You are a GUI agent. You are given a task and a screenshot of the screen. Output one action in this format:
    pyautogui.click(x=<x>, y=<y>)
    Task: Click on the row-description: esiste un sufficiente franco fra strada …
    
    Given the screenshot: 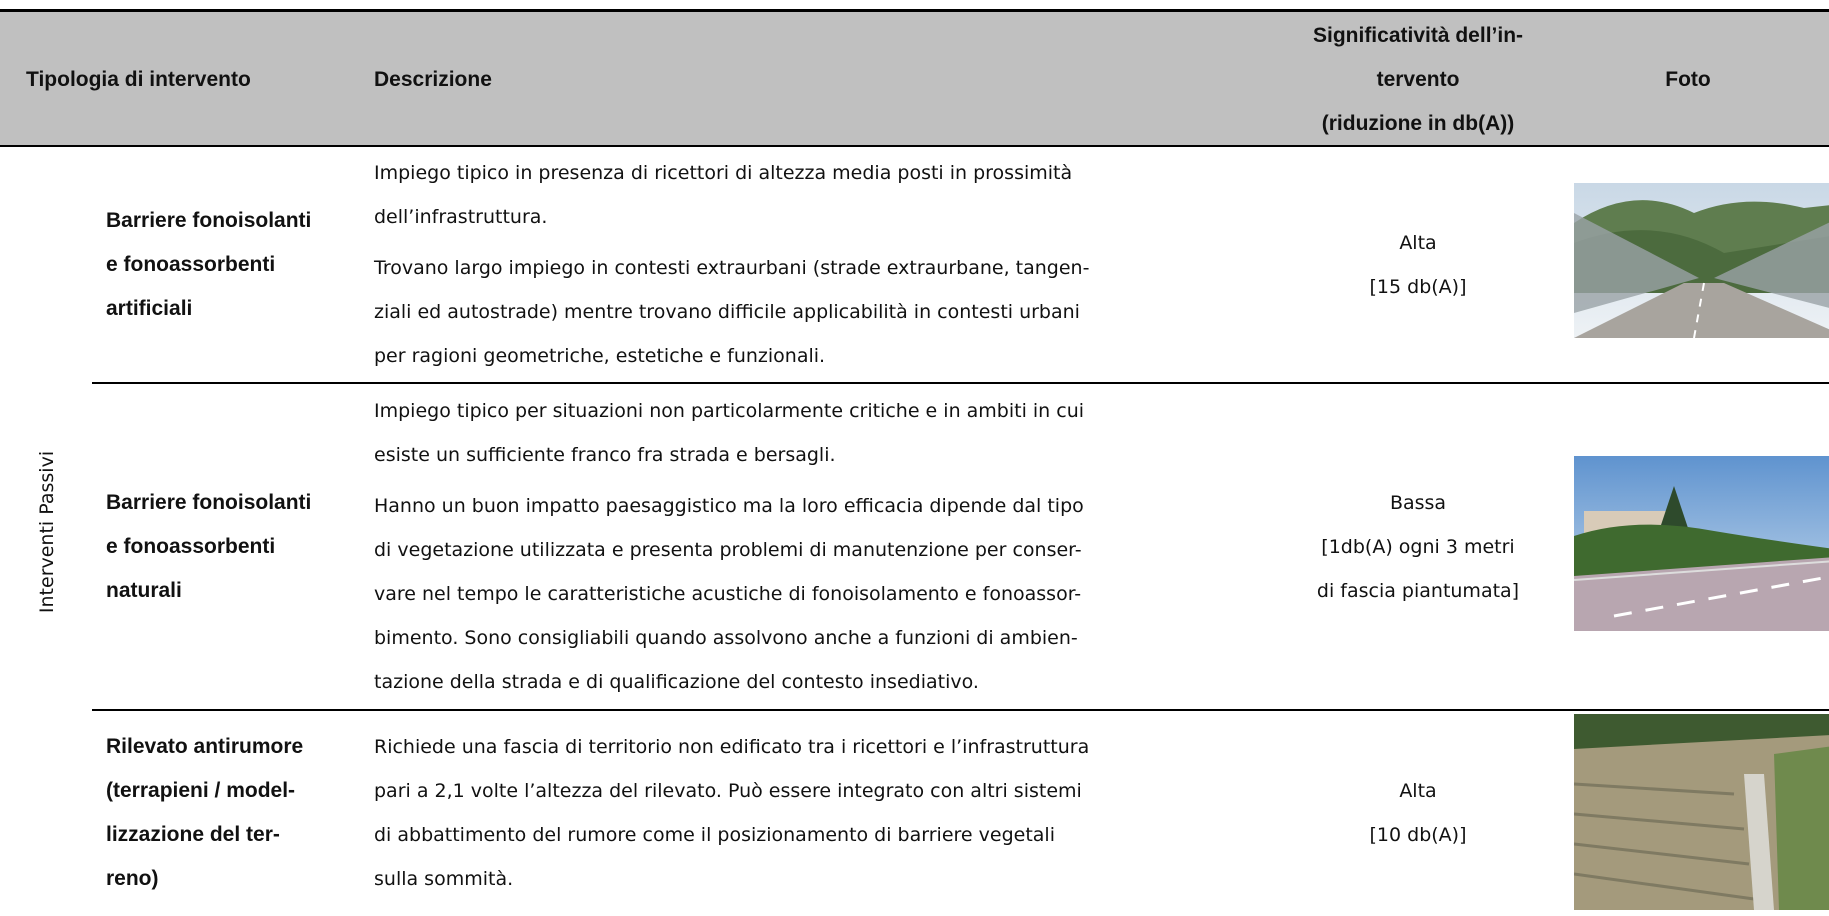 What is the action you would take?
    pyautogui.click(x=605, y=455)
    